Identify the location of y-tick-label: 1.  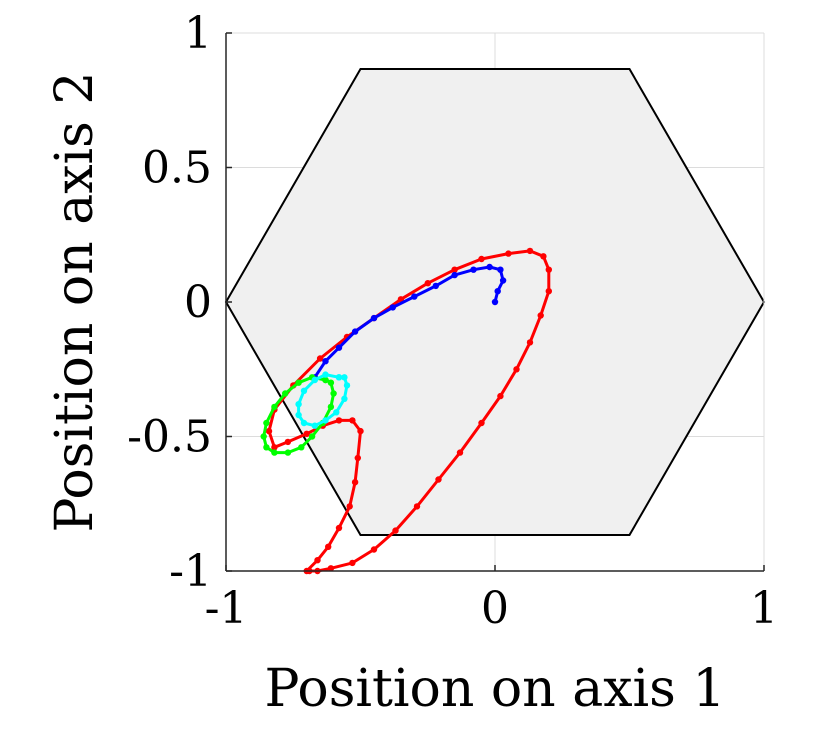
(198, 33).